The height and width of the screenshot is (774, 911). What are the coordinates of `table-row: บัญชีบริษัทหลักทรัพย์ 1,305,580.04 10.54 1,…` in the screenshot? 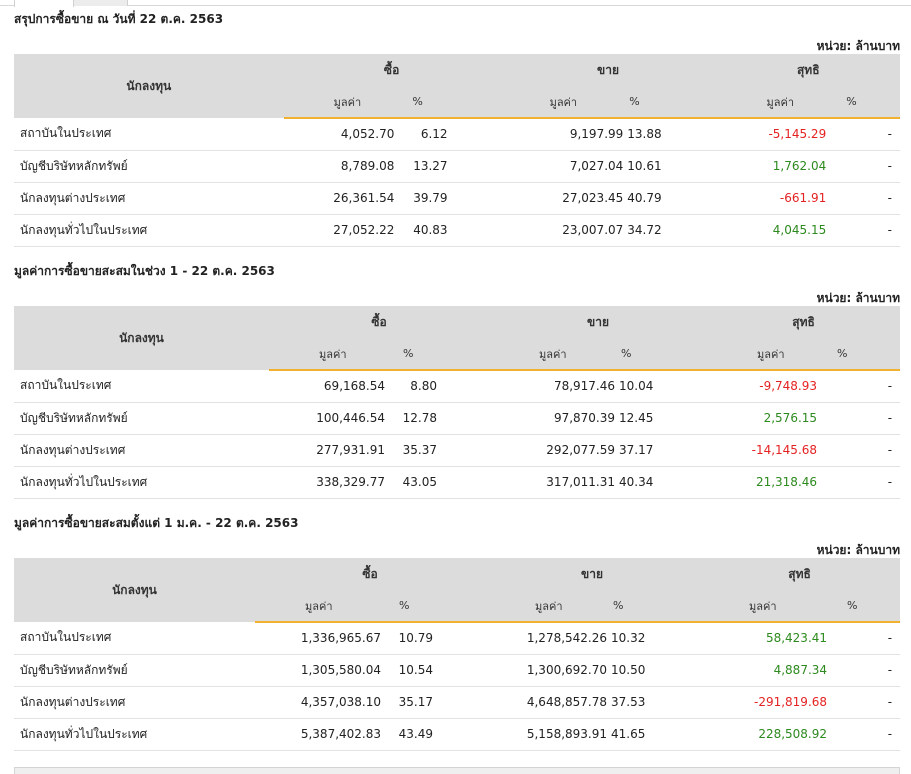 It's located at (457, 670).